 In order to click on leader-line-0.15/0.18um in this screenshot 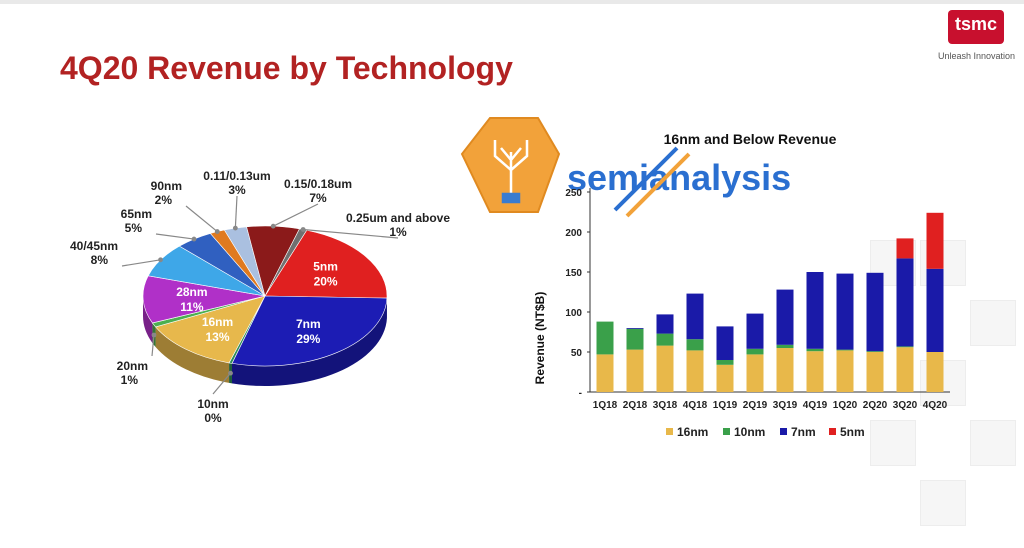, I will do `click(295, 215)`.